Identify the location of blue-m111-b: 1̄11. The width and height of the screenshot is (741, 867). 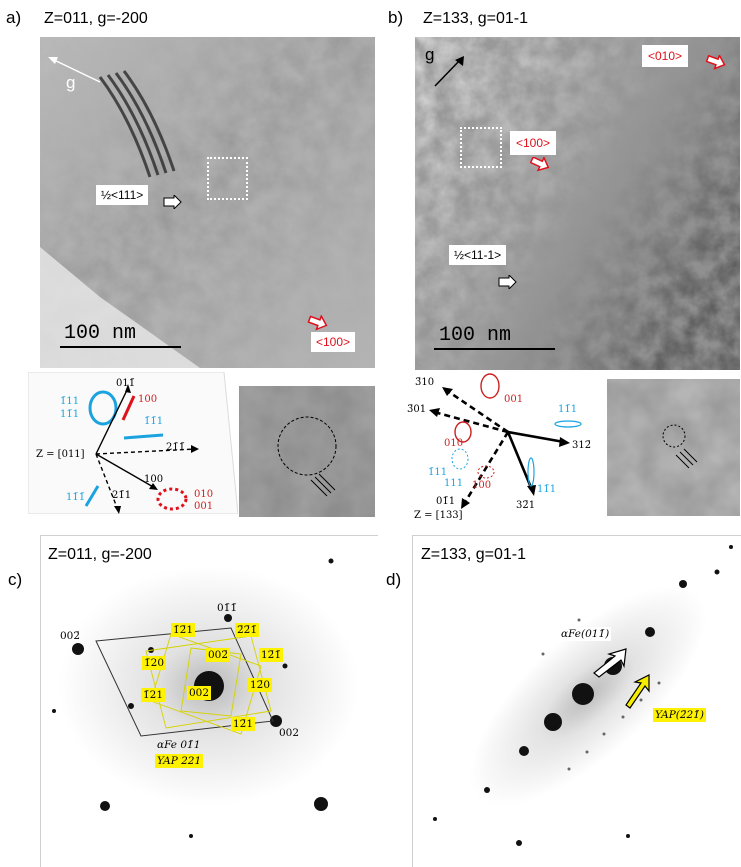
(438, 472).